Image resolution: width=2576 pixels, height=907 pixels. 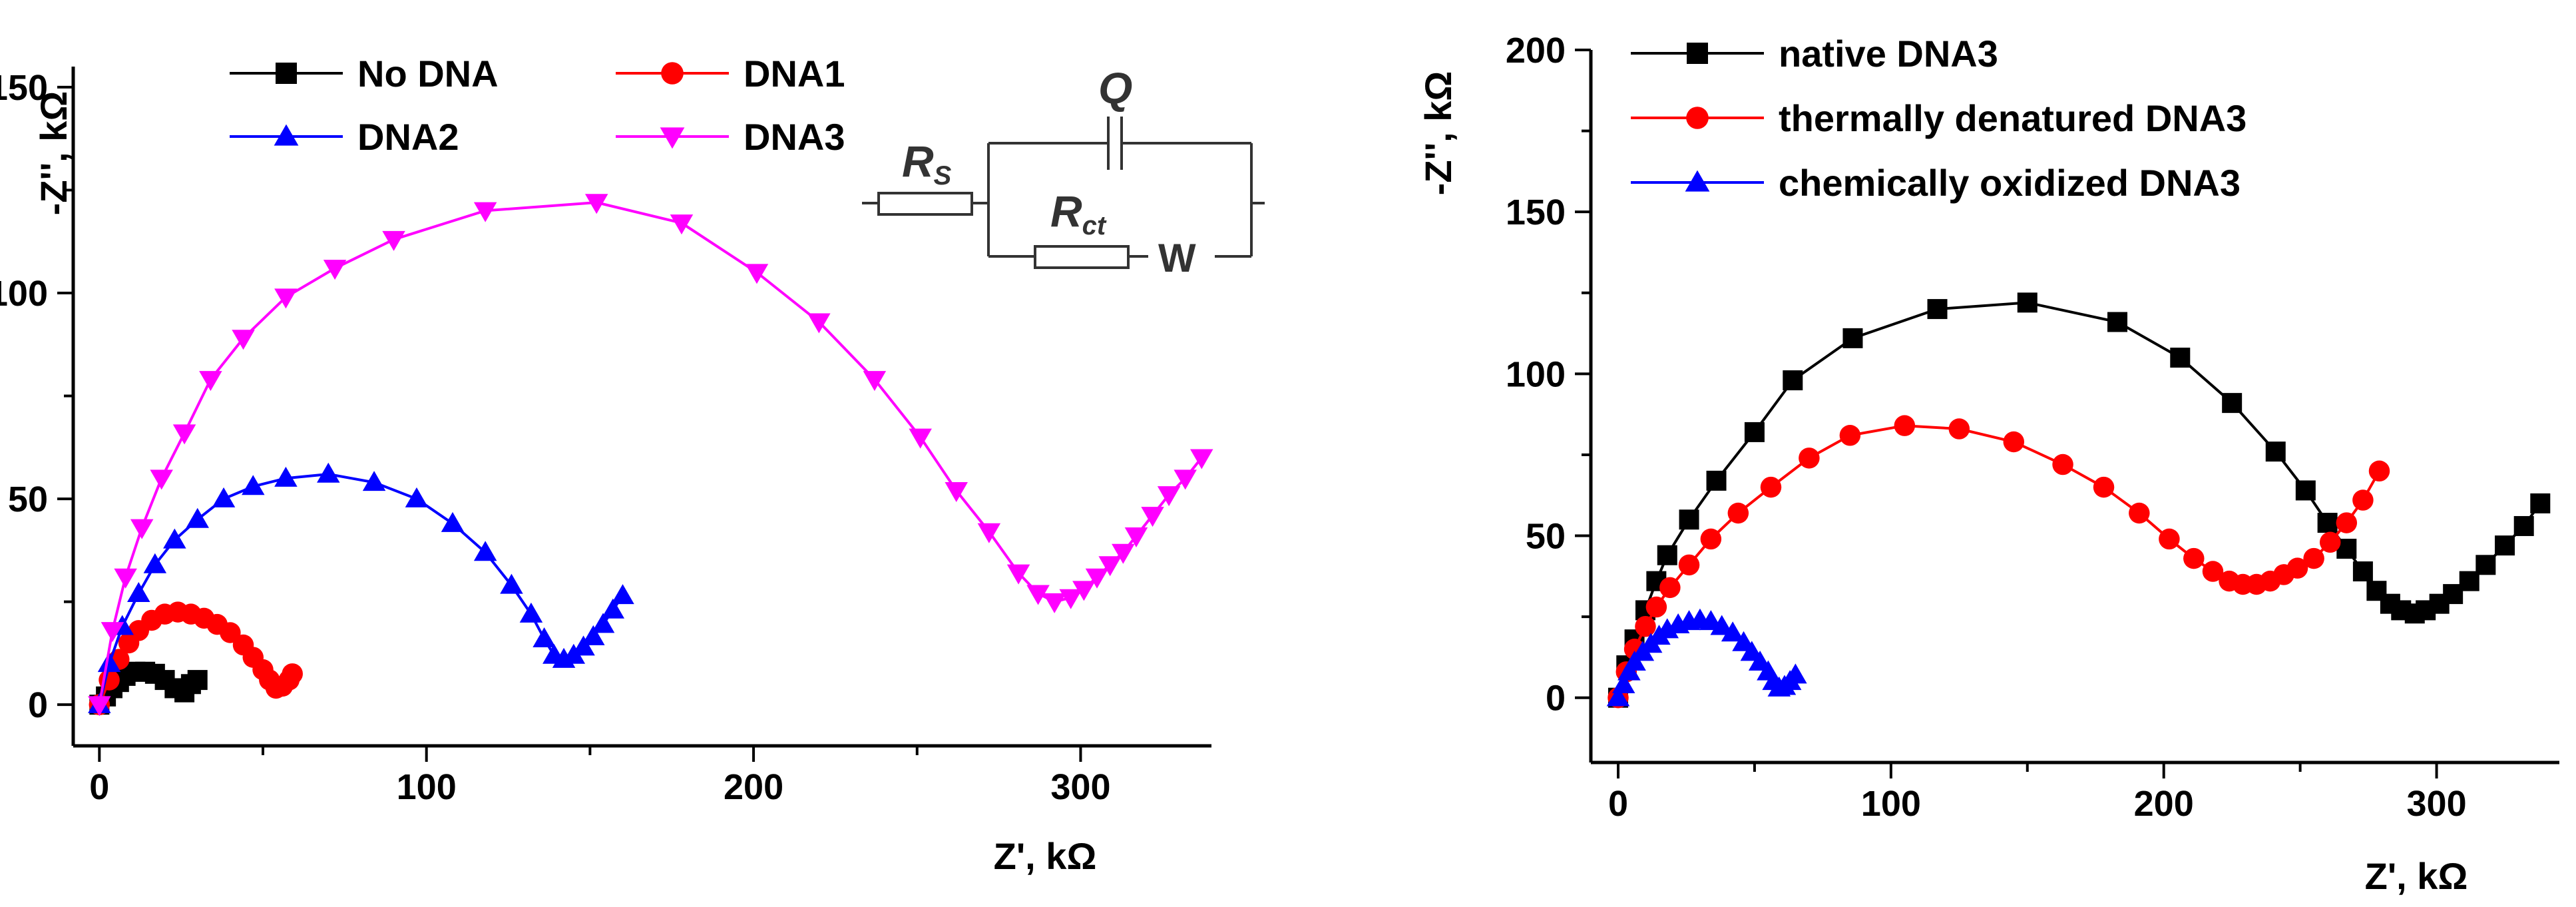 I want to click on x-axis-title: Z', kΩ, so click(x=2416, y=876).